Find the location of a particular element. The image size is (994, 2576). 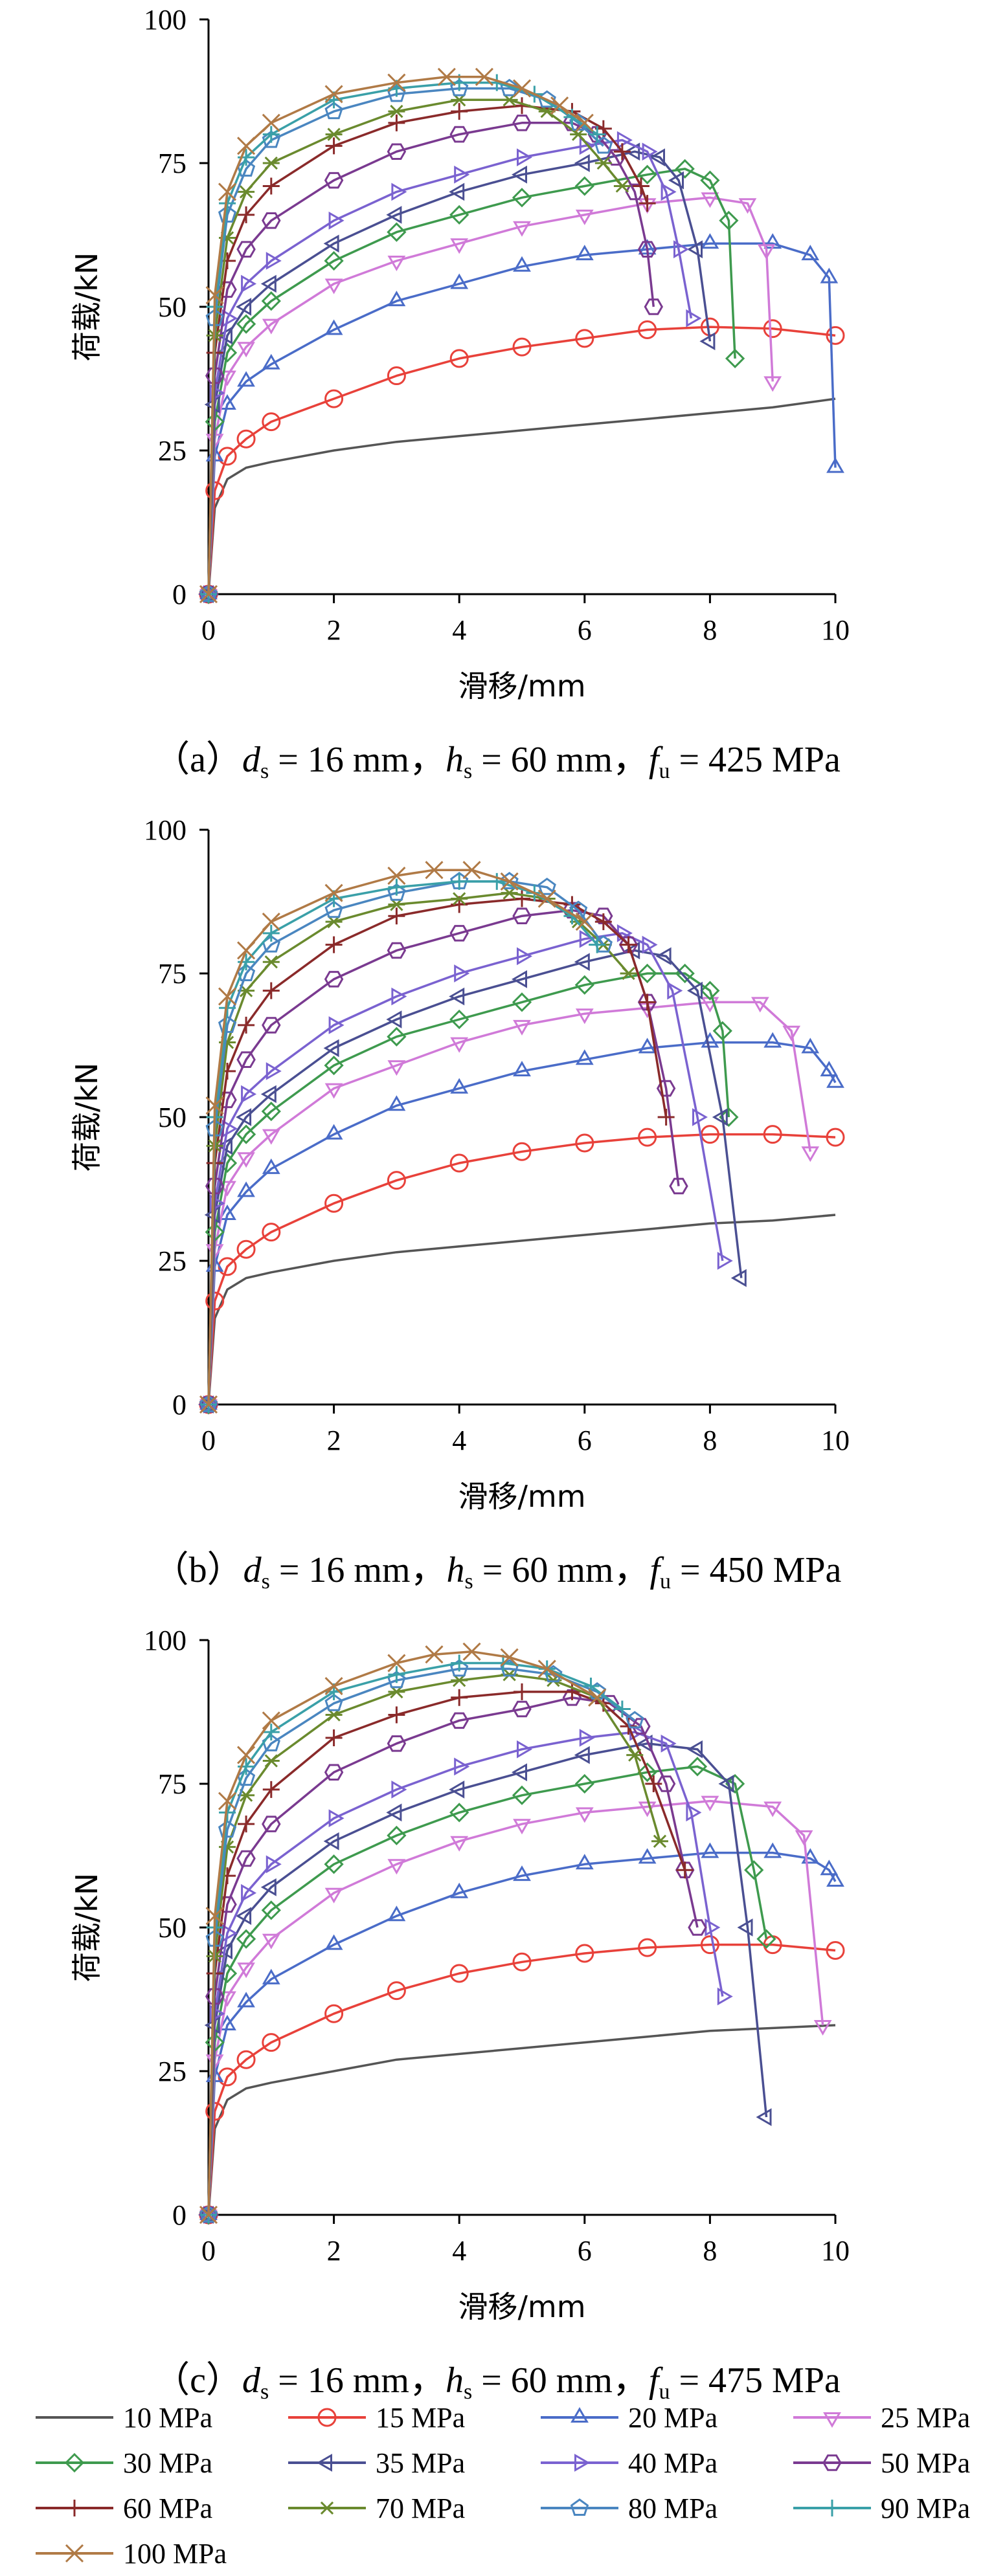

x-axis-label: 滑移/mm is located at coordinates (521, 2306).